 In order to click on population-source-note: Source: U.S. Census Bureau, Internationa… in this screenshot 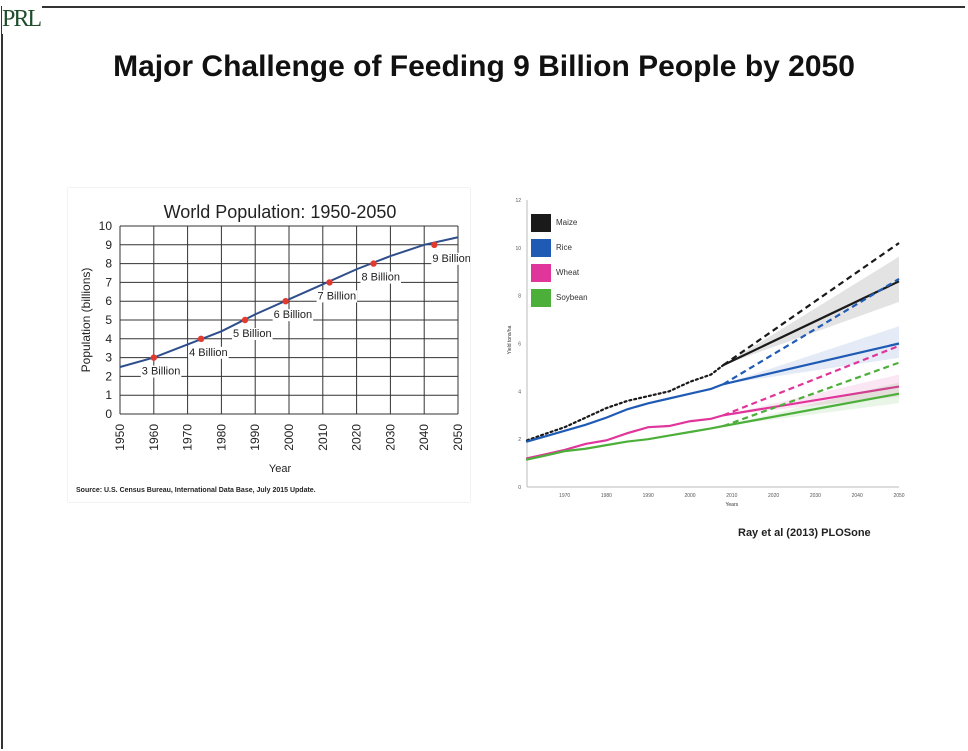, I will do `click(196, 490)`.